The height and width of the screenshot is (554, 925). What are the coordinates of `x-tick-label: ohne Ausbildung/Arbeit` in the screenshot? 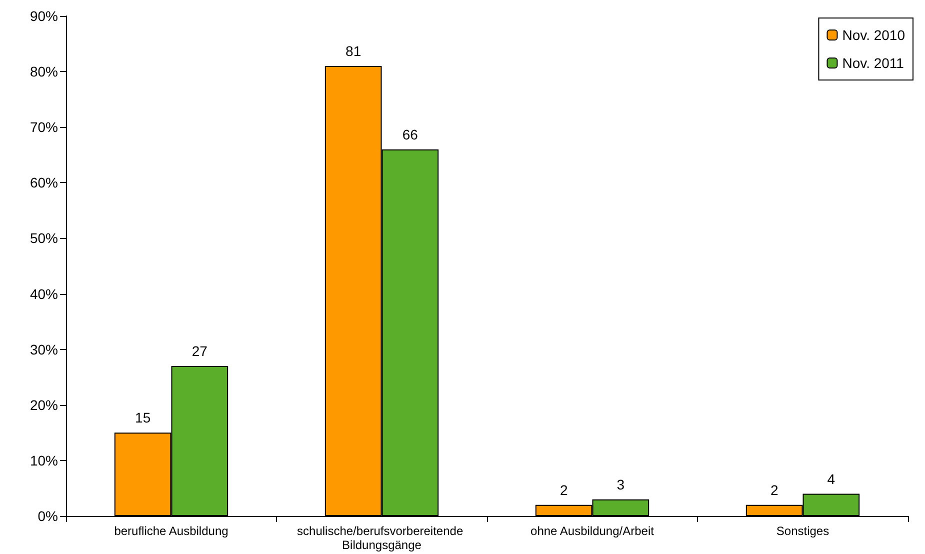 It's located at (592, 531).